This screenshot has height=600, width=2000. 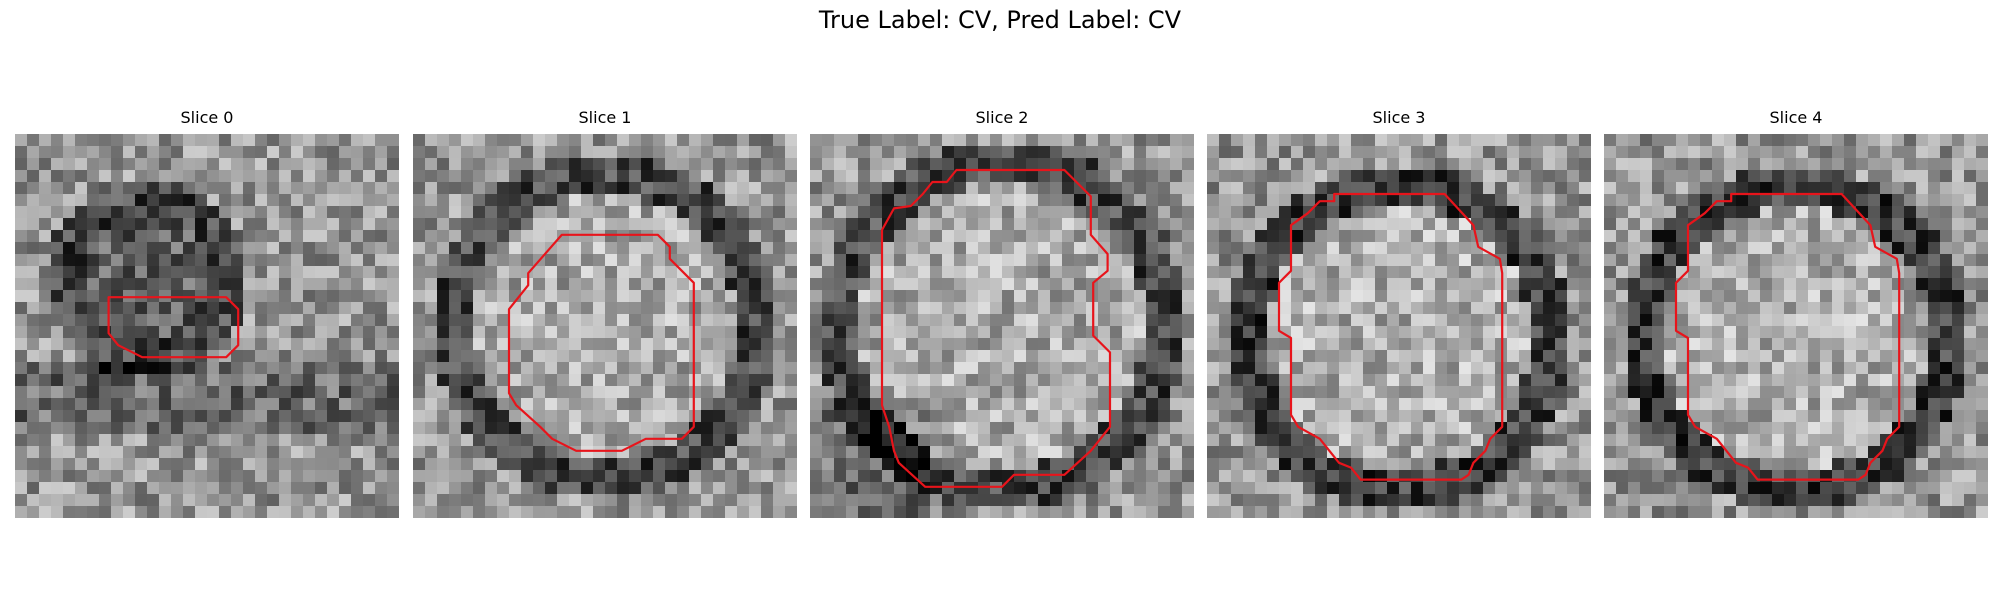 I want to click on slice-panel-2: Slice 2, so click(x=1002, y=314).